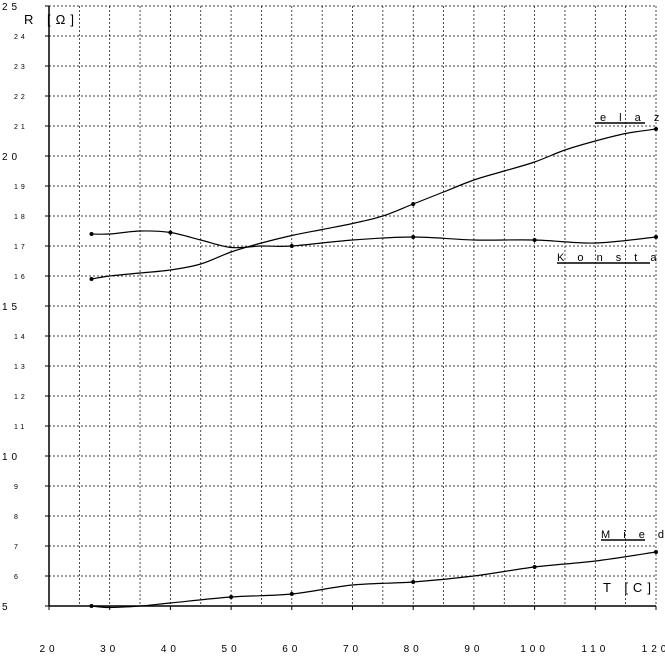  What do you see at coordinates (21, 127) in the screenshot?
I see `y-tick-label: 21` at bounding box center [21, 127].